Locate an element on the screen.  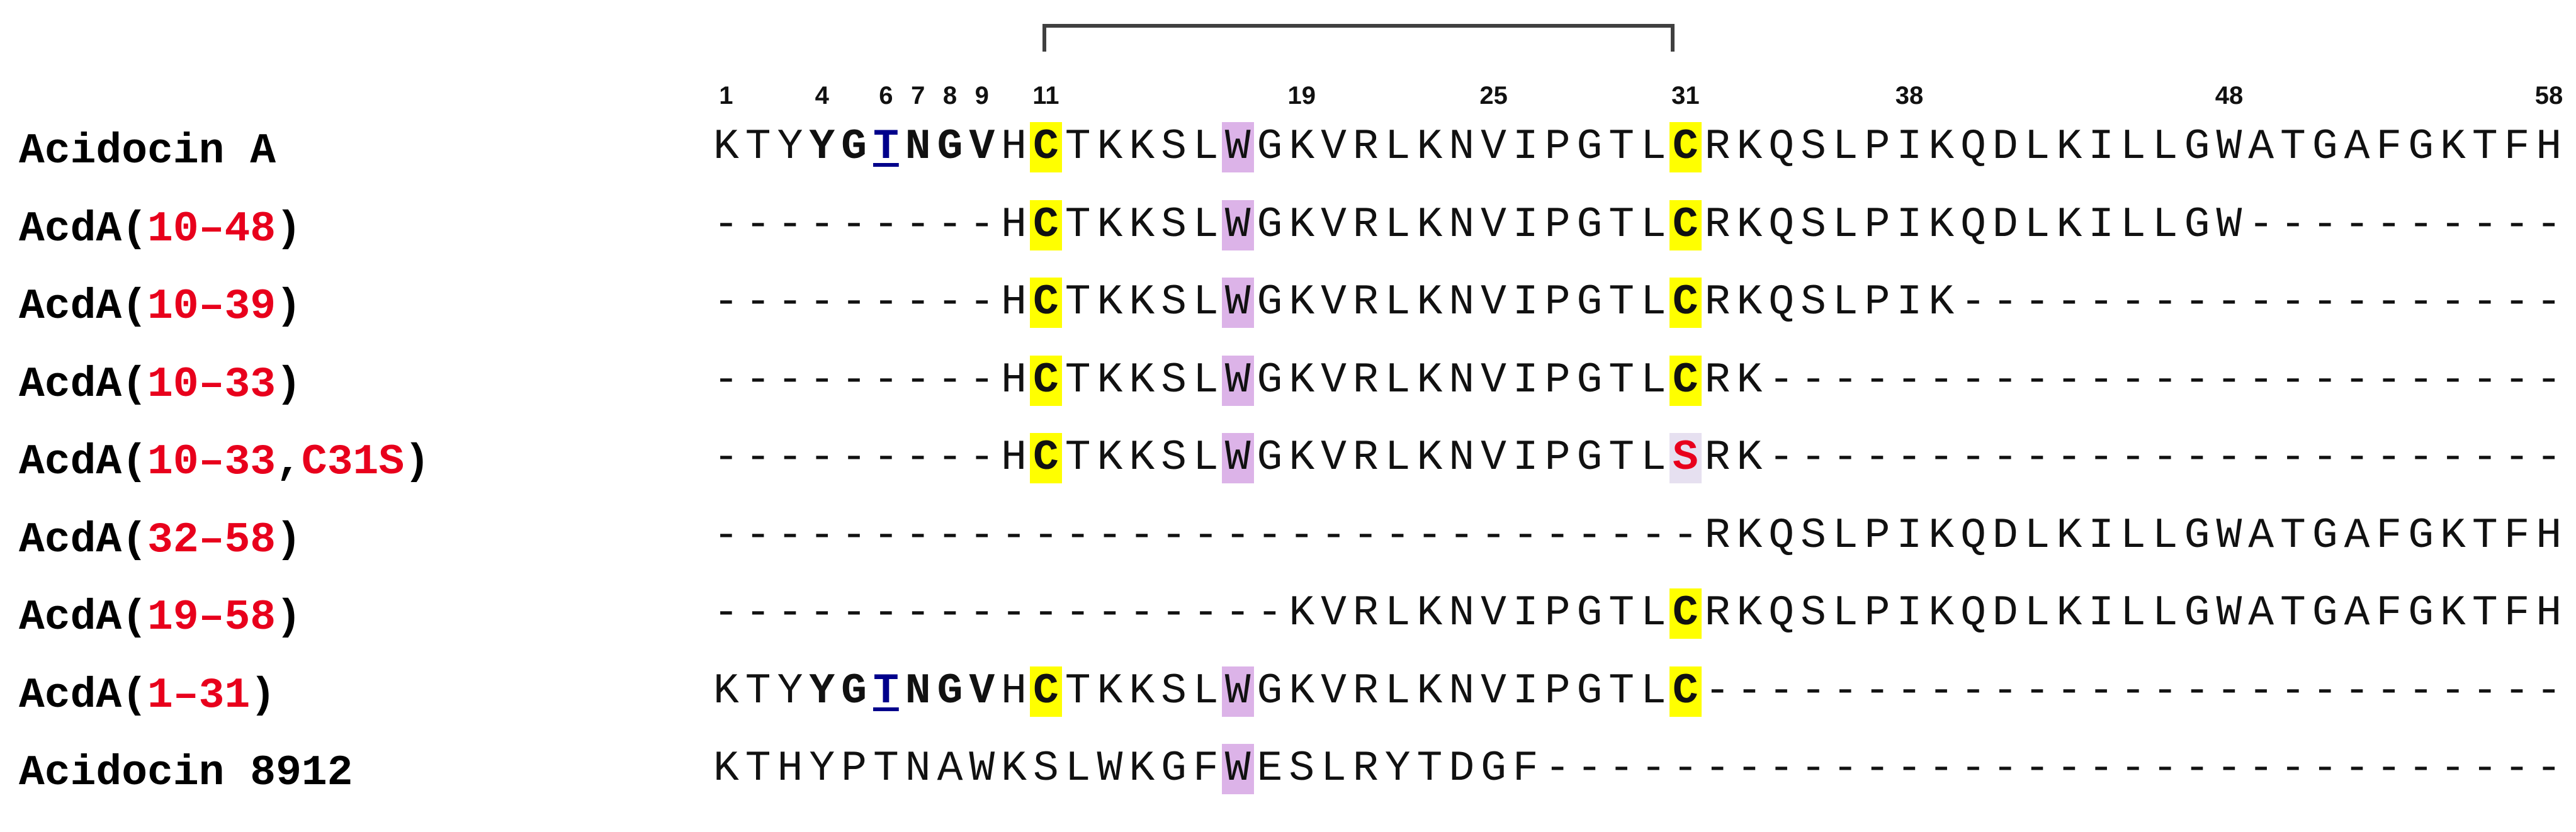
residue: W is located at coordinates (2229, 614).